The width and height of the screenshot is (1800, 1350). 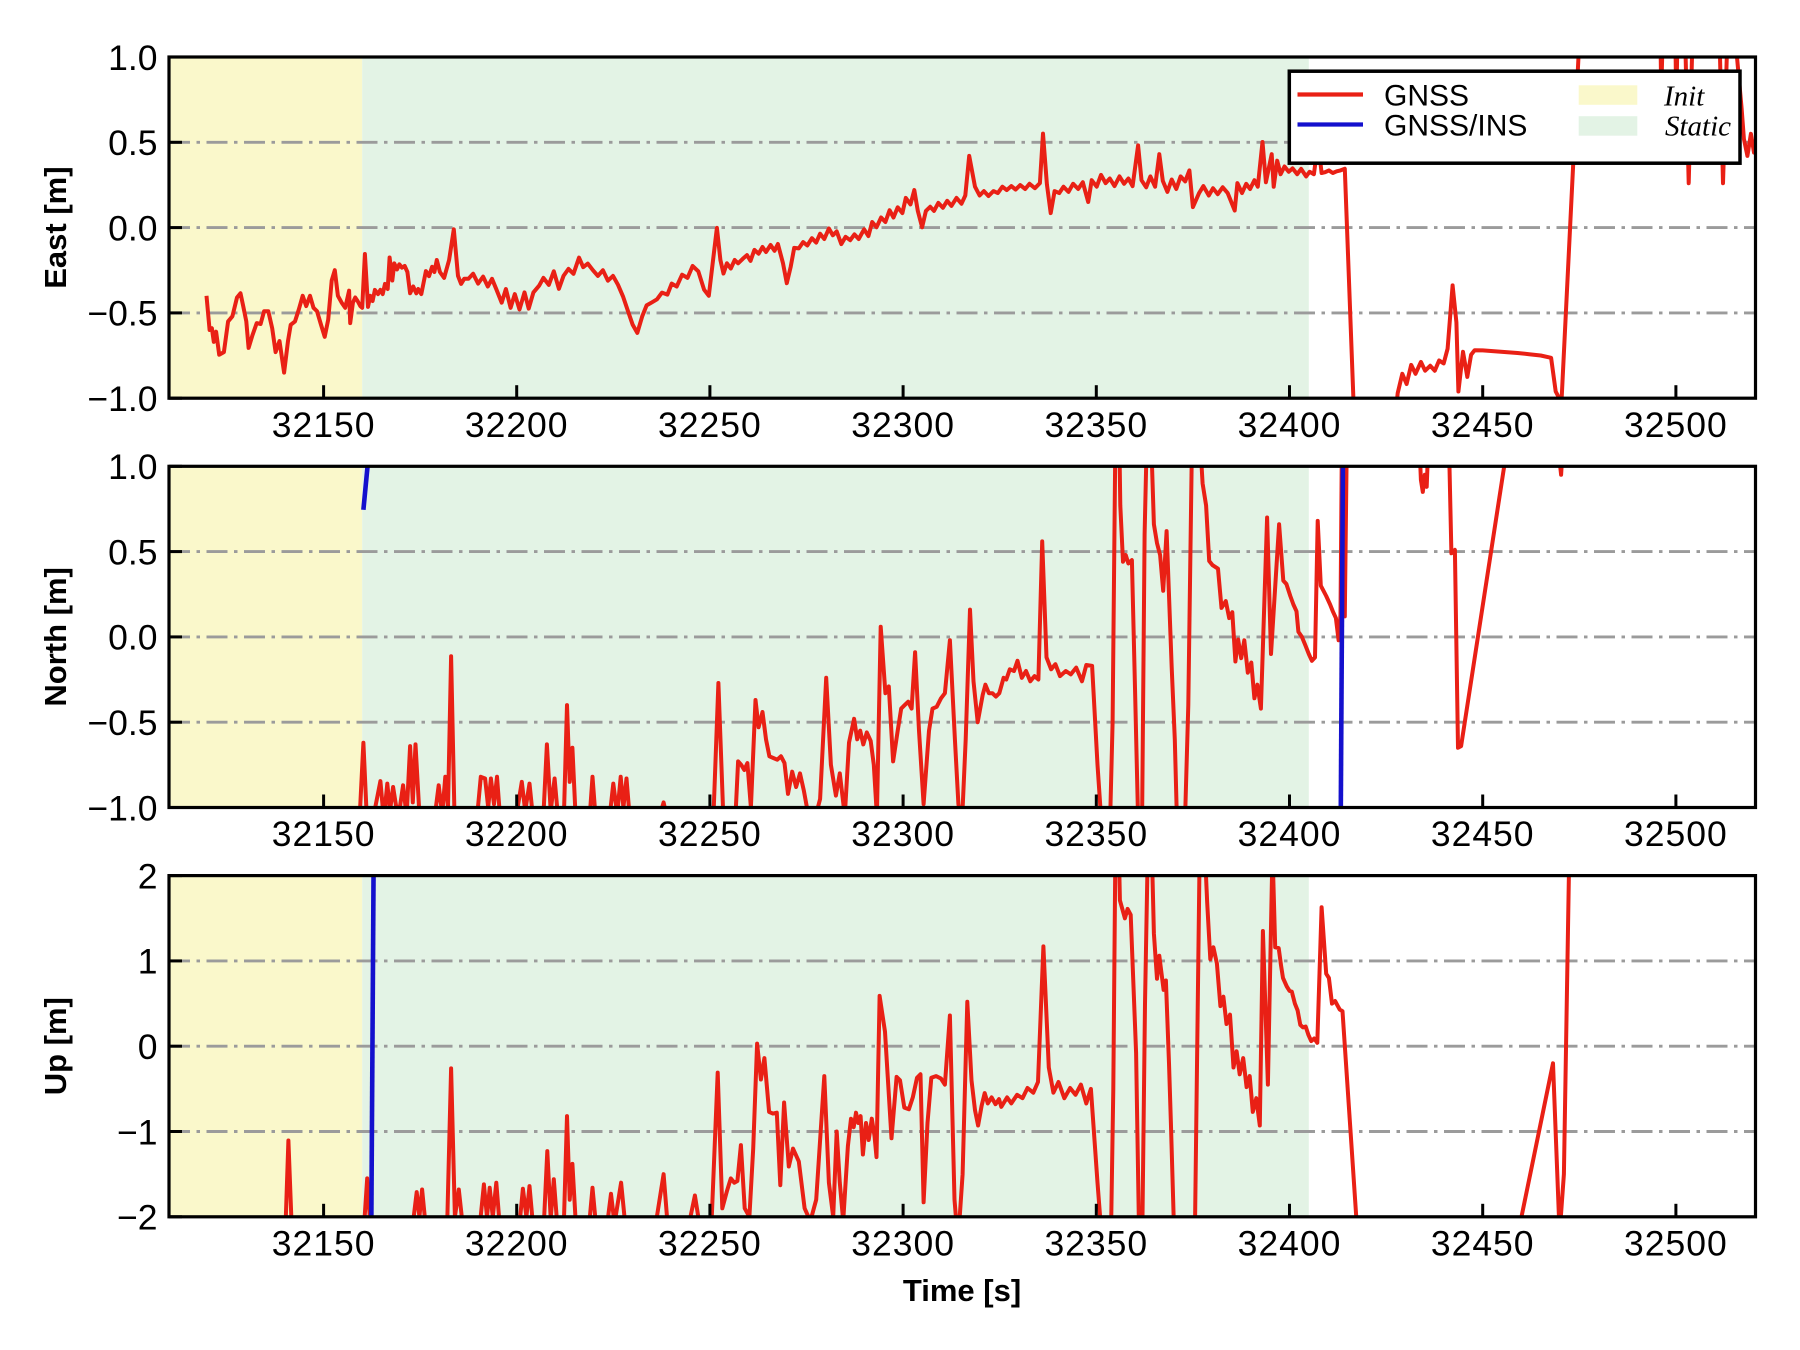 I want to click on svg-text: 1, so click(x=148, y=962).